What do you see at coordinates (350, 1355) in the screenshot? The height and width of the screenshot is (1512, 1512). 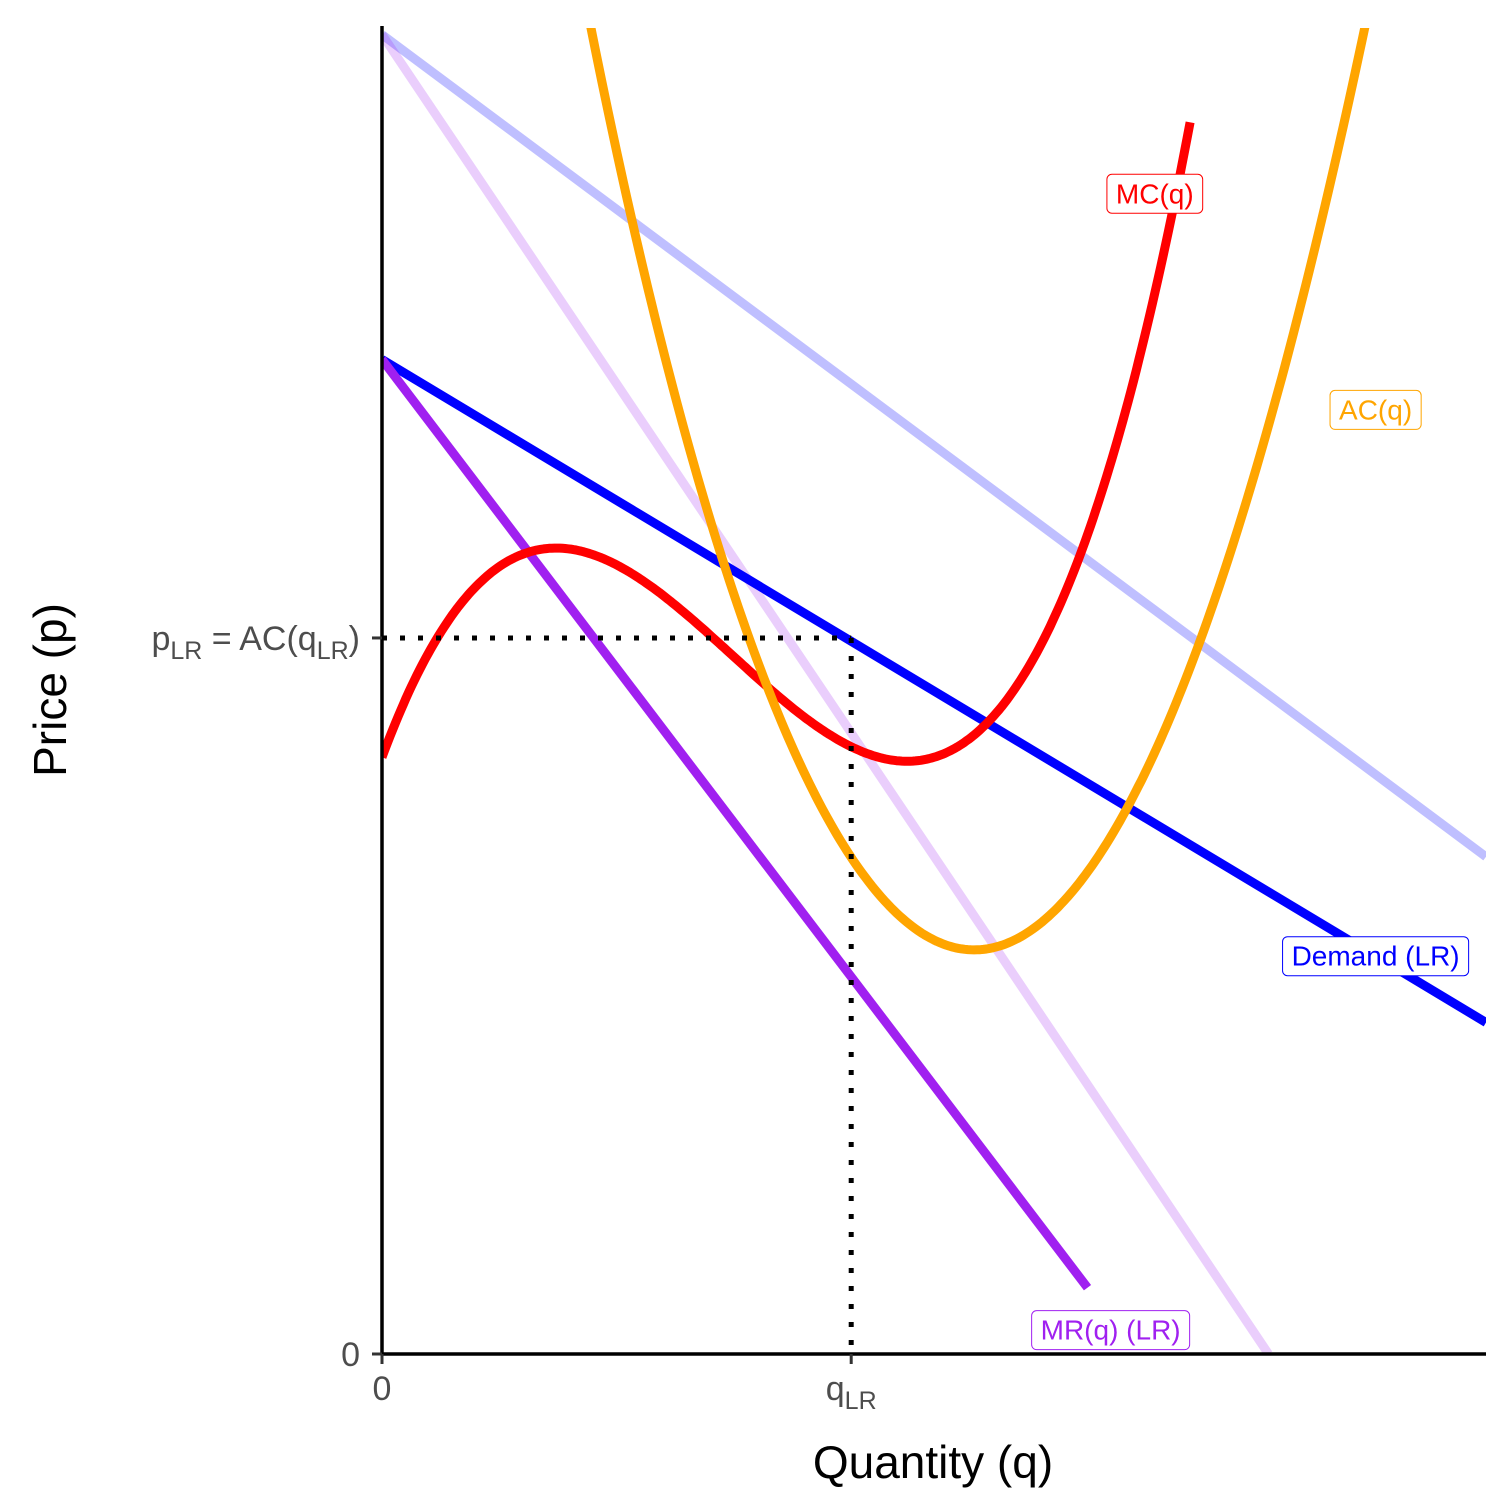 I see `y-tick-label-0: 0` at bounding box center [350, 1355].